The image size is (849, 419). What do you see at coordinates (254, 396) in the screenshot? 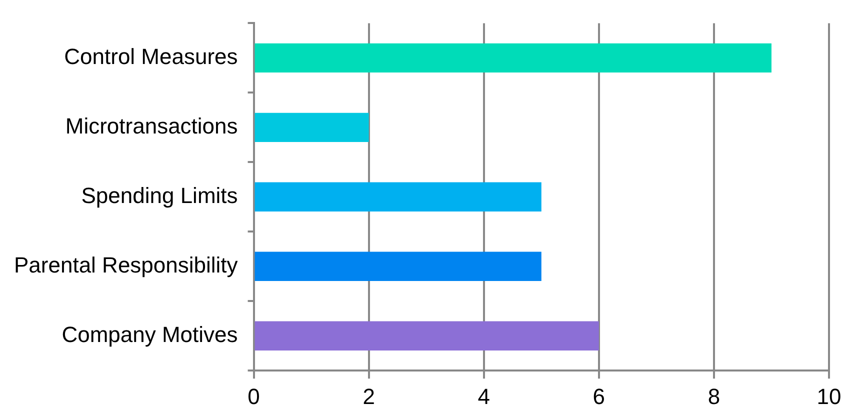
I see `x-tick-label: 0` at bounding box center [254, 396].